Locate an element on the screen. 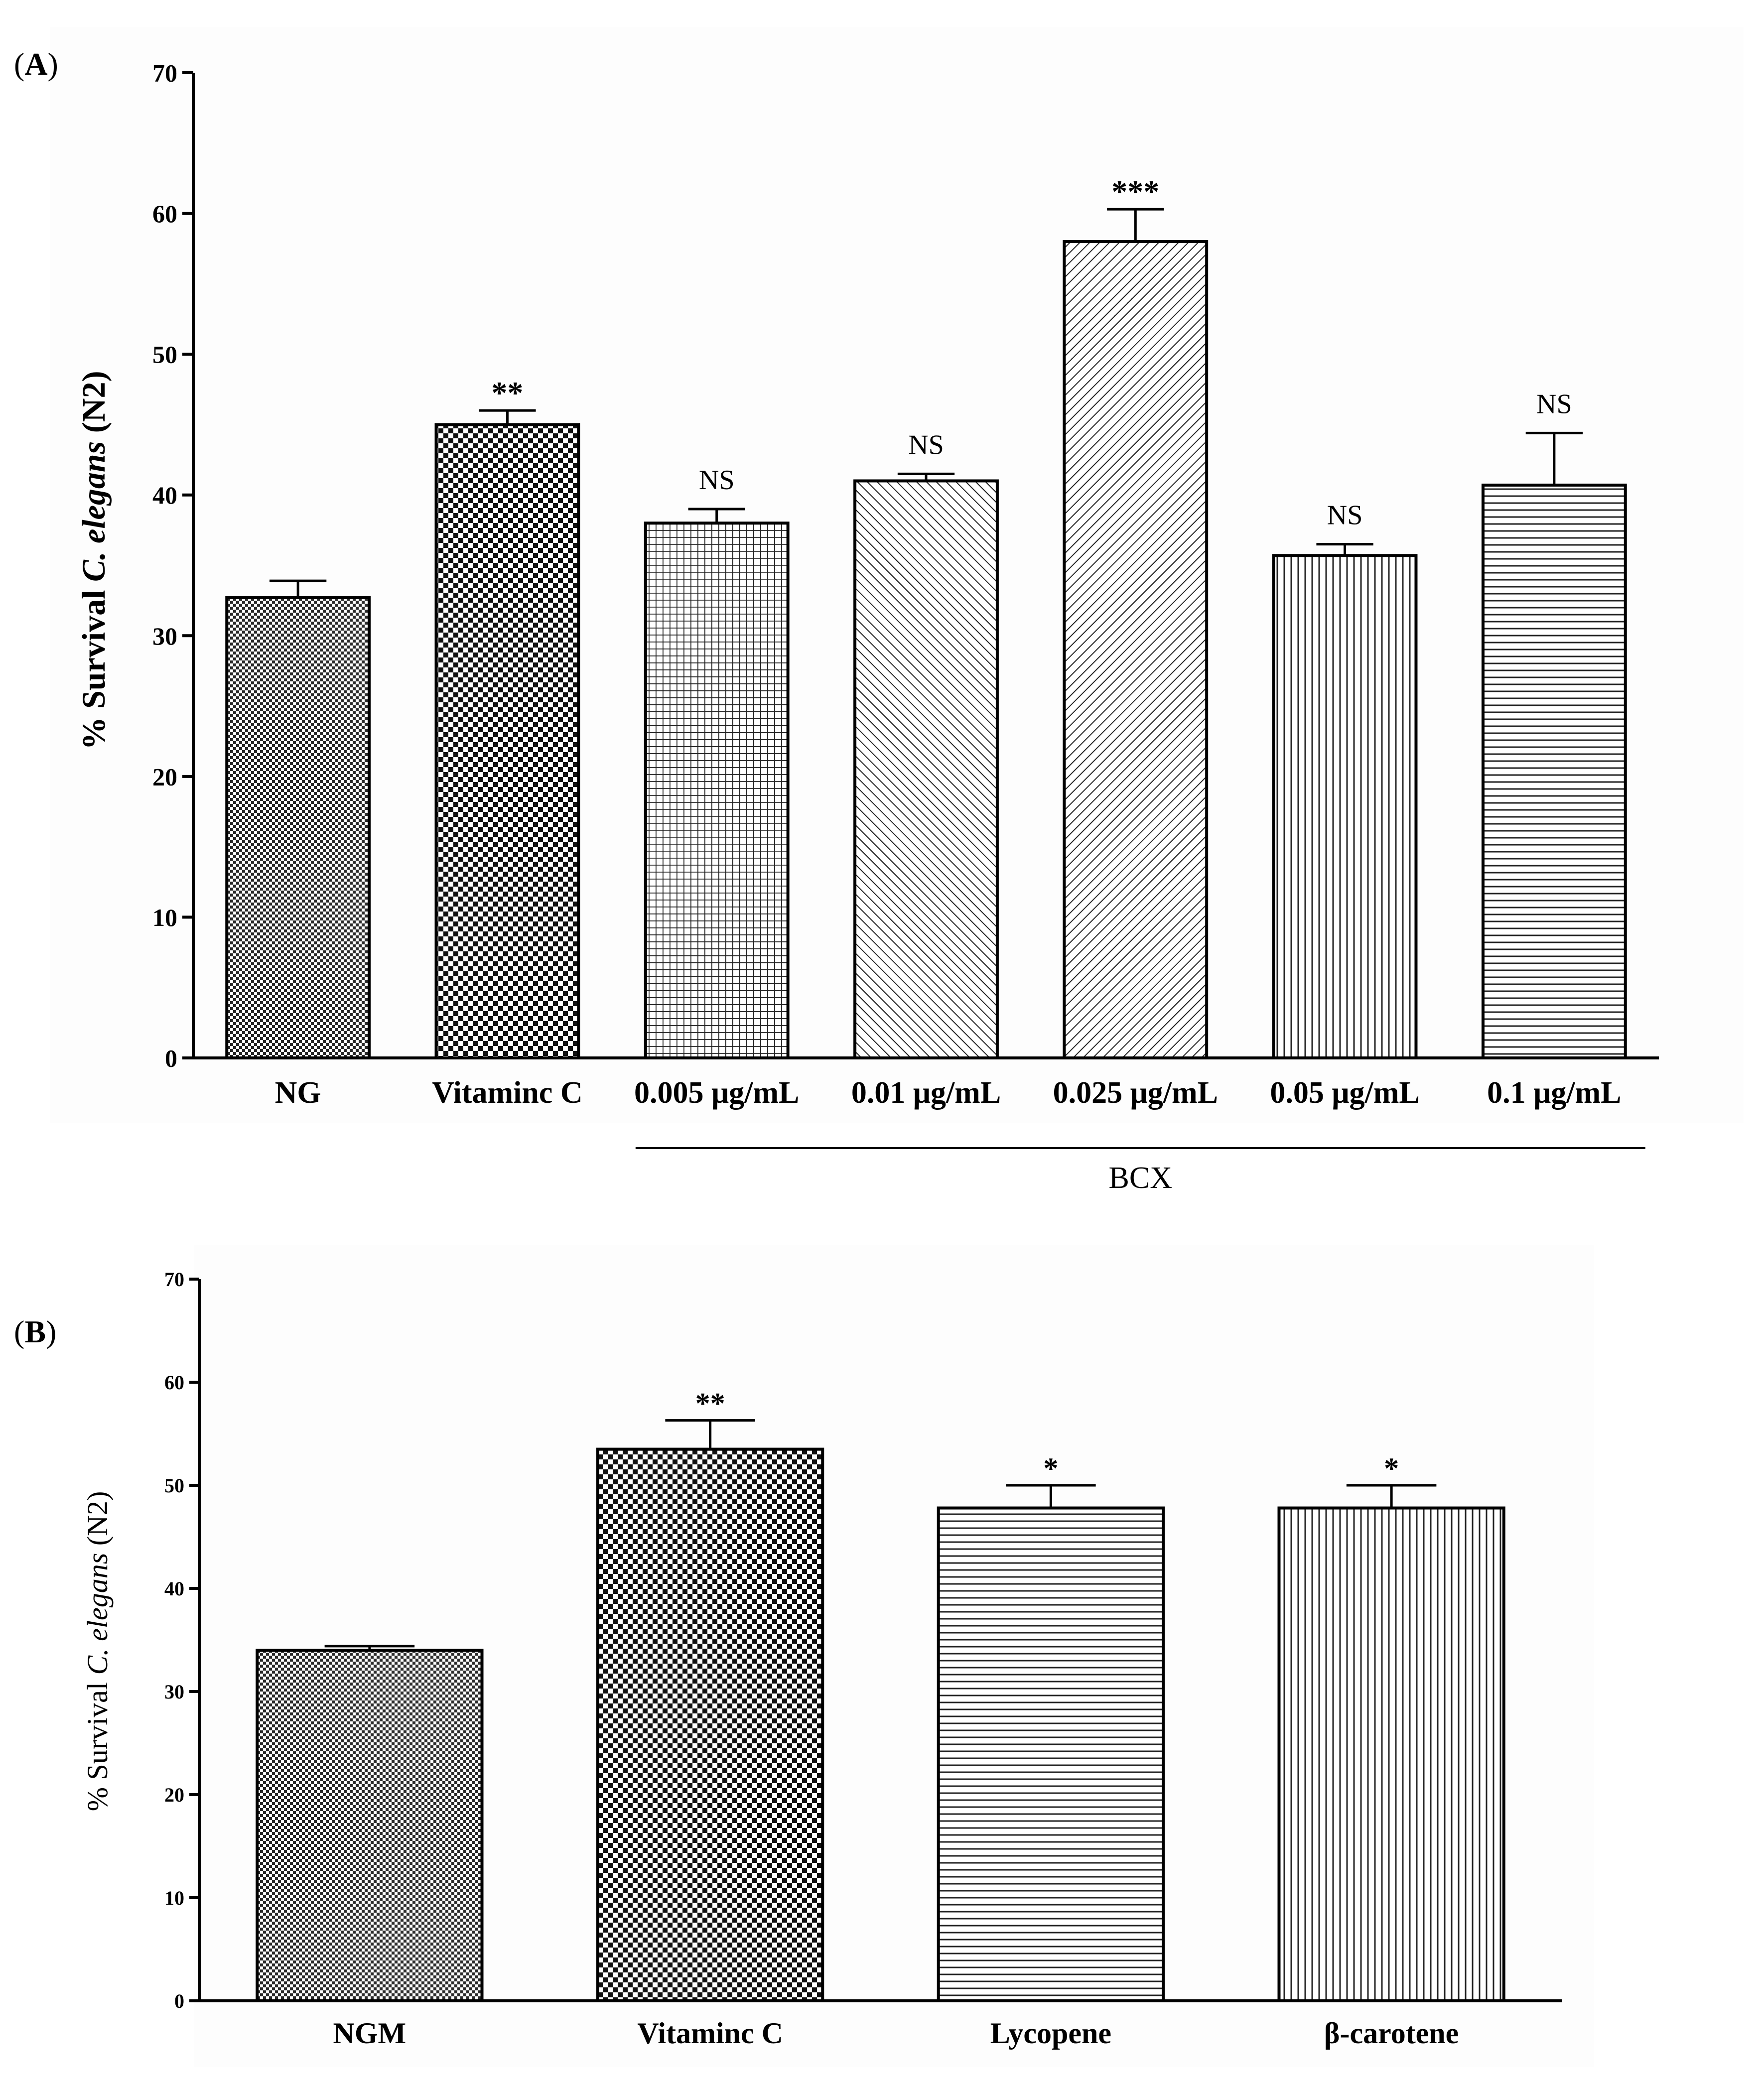 This screenshot has height=2087, width=1764. panel-a-category-label: 0.05 μg/mL is located at coordinates (1345, 1093).